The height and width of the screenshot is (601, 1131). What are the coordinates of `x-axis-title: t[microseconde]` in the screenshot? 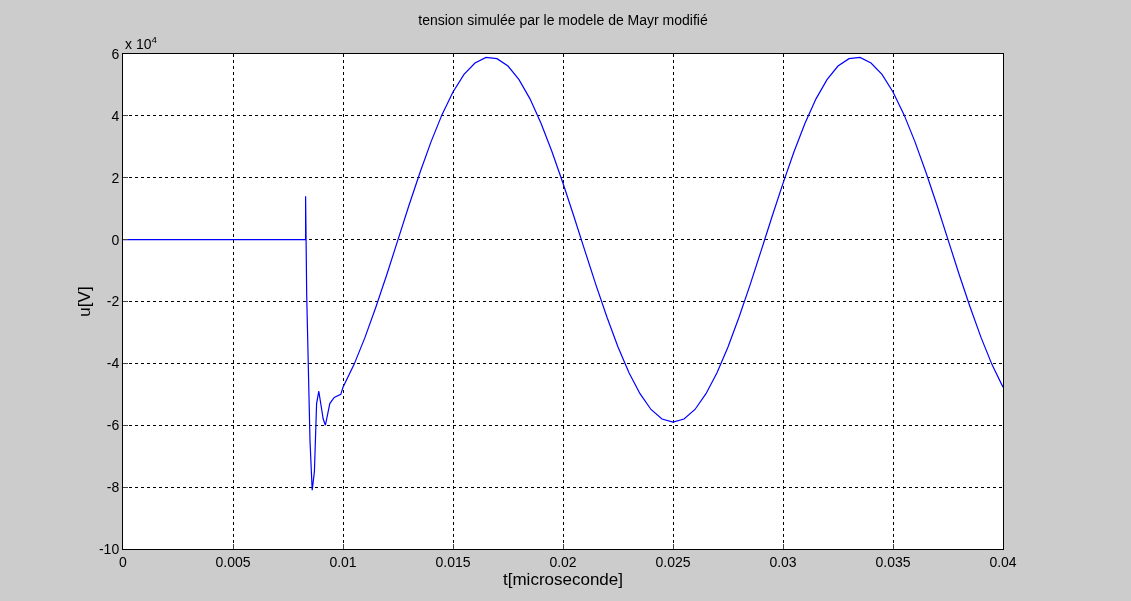 It's located at (563, 579).